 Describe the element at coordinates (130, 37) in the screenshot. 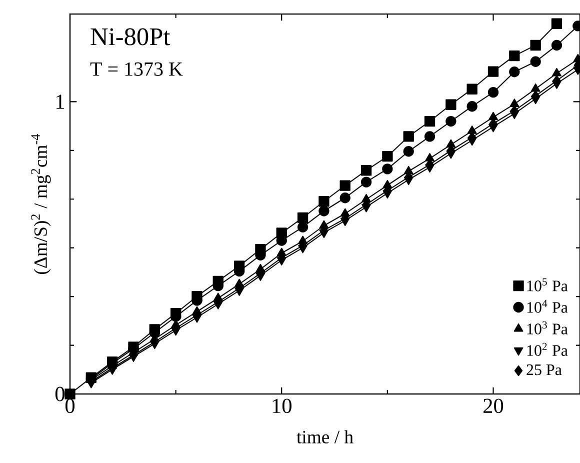

I see `annotation: Ni-80Pt` at that location.